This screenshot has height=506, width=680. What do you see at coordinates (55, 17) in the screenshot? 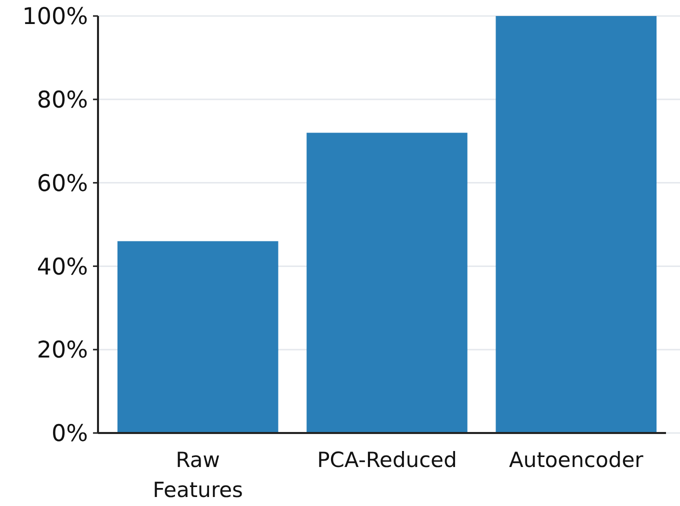
I see `y-tick-label: 100%` at bounding box center [55, 17].